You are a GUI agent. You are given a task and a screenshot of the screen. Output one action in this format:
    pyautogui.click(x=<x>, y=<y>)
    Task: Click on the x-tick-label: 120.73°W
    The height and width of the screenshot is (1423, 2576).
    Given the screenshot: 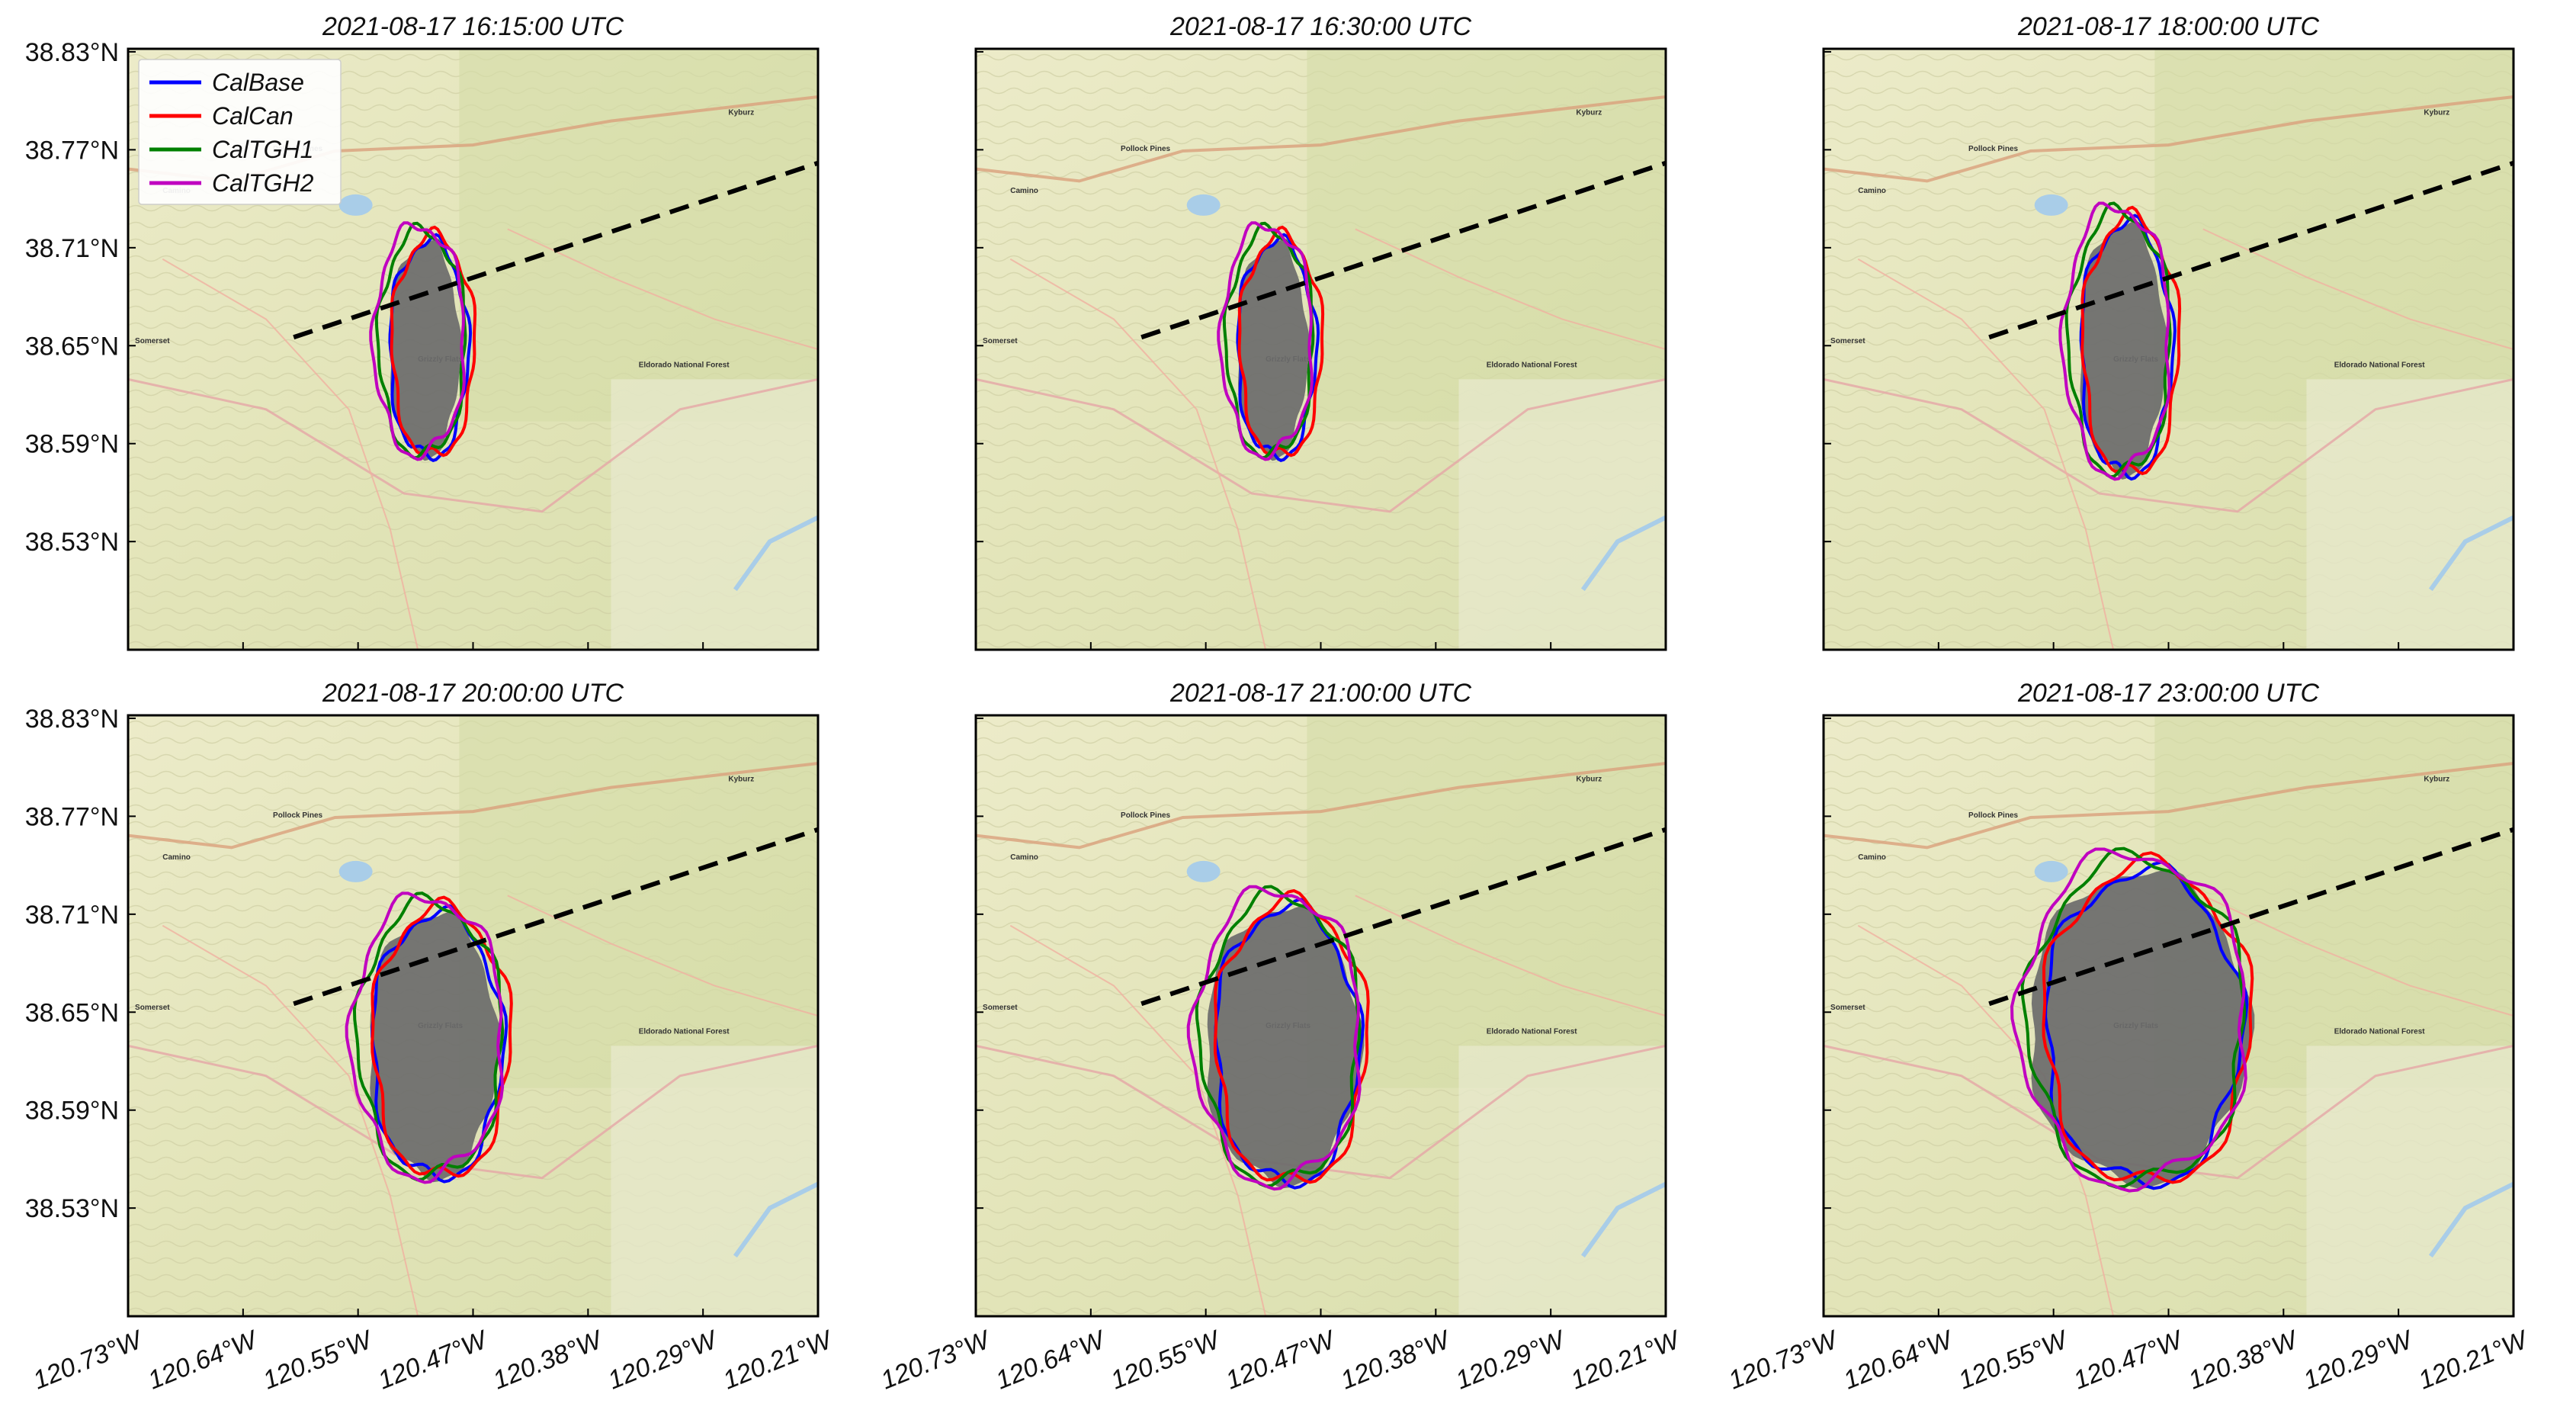 What is the action you would take?
    pyautogui.click(x=88, y=1360)
    